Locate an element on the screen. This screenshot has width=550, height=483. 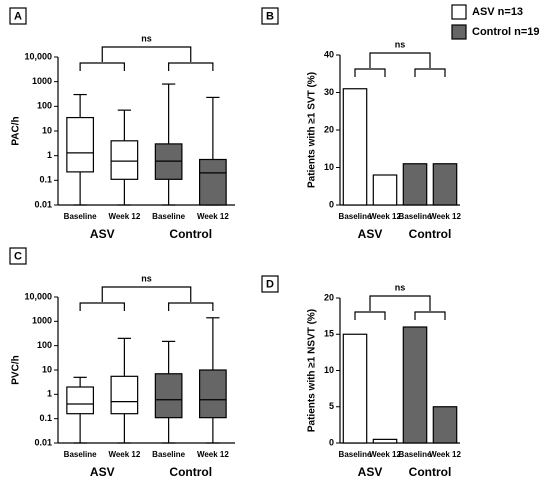
panel-label: A is located at coordinates (18, 16).